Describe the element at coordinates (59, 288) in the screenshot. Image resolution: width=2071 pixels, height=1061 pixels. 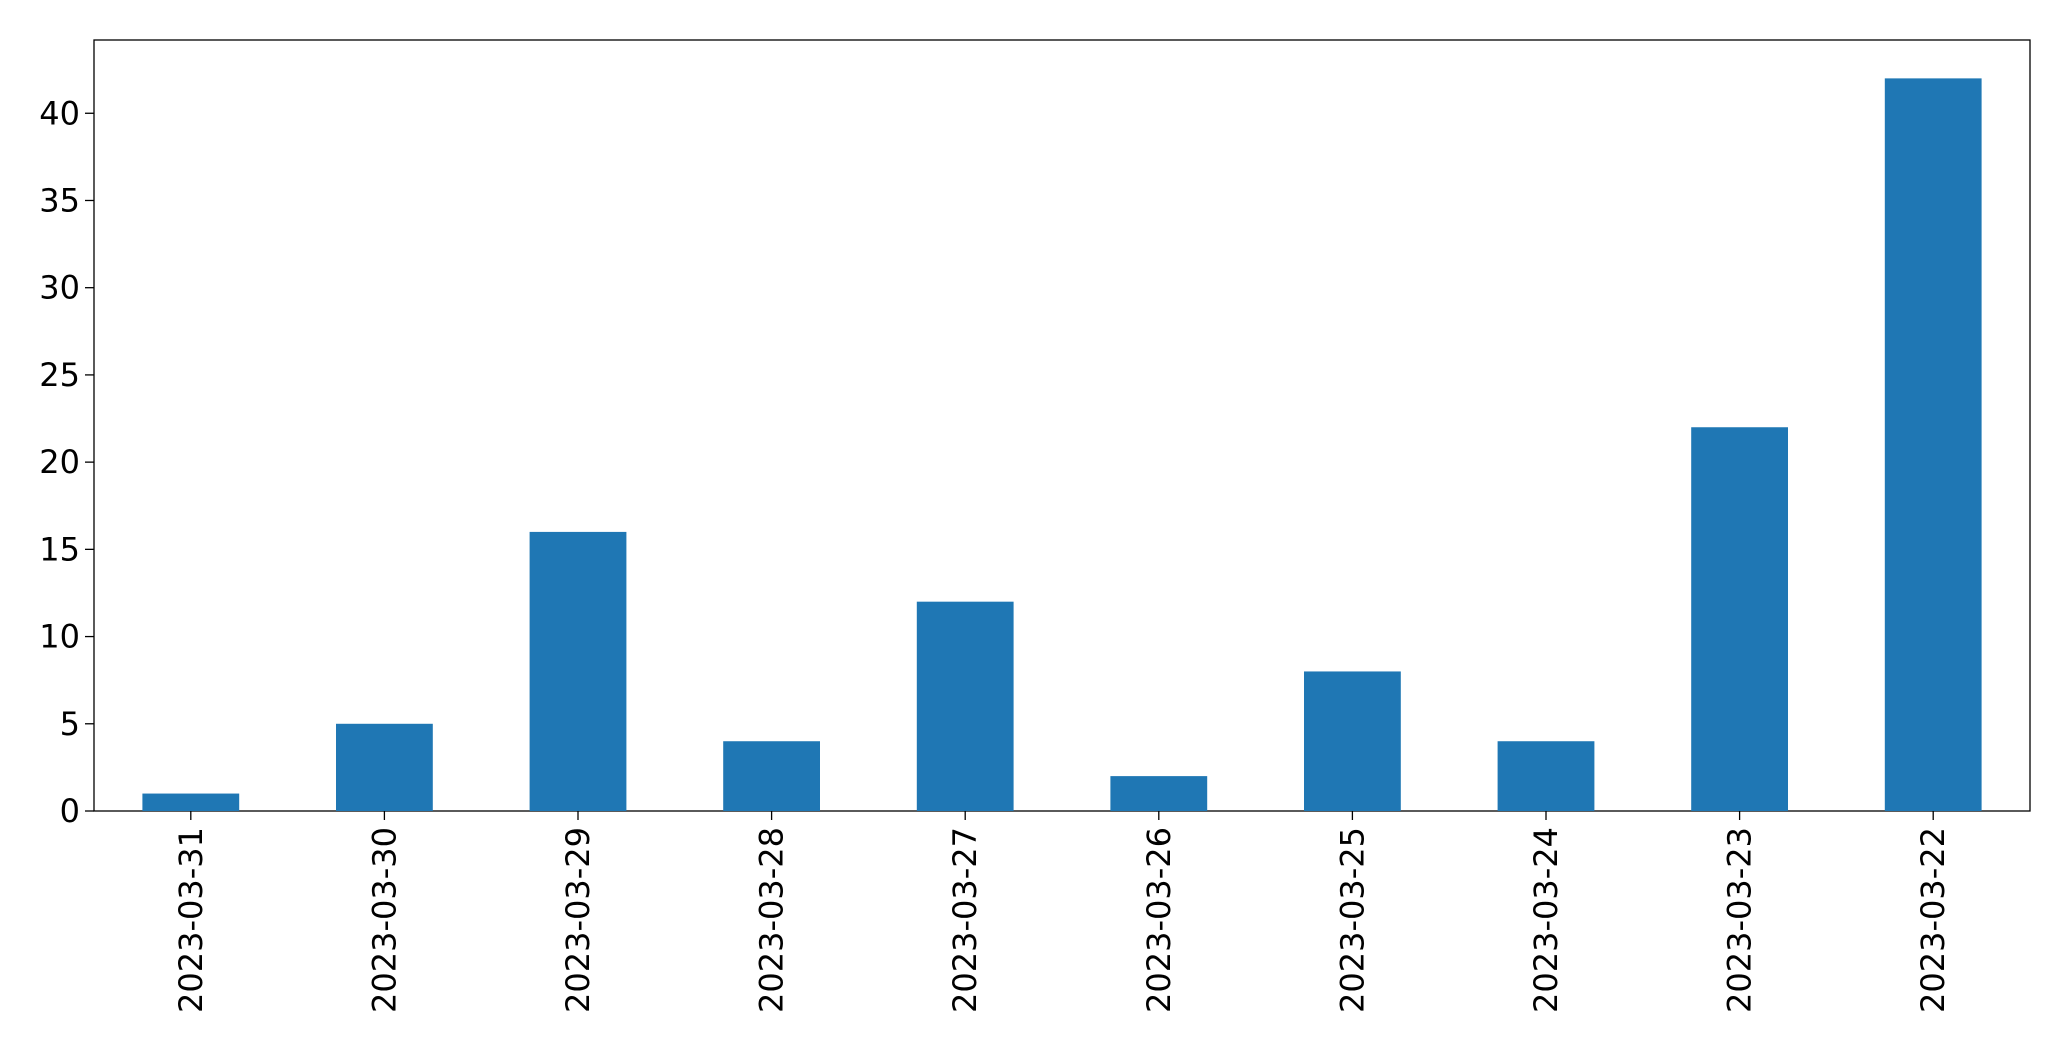
I see `y-tick-label: 30` at that location.